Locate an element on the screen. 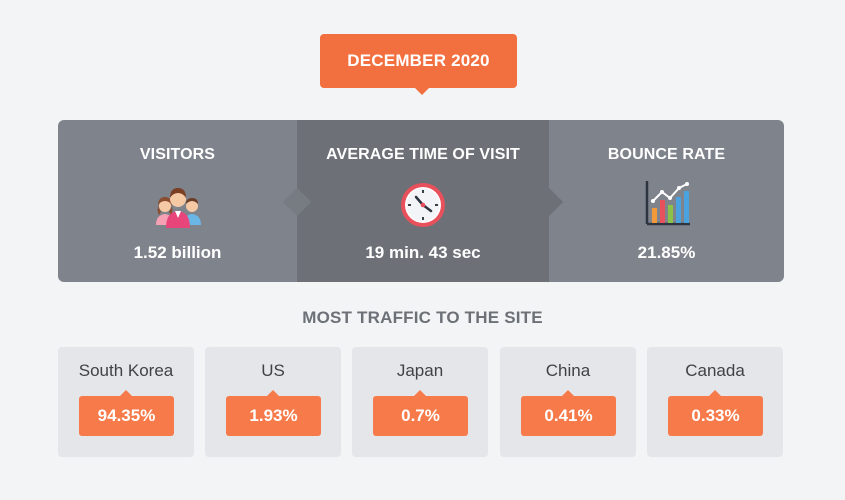 The height and width of the screenshot is (500, 845). country-card-japan: Japan 0.7% is located at coordinates (420, 402).